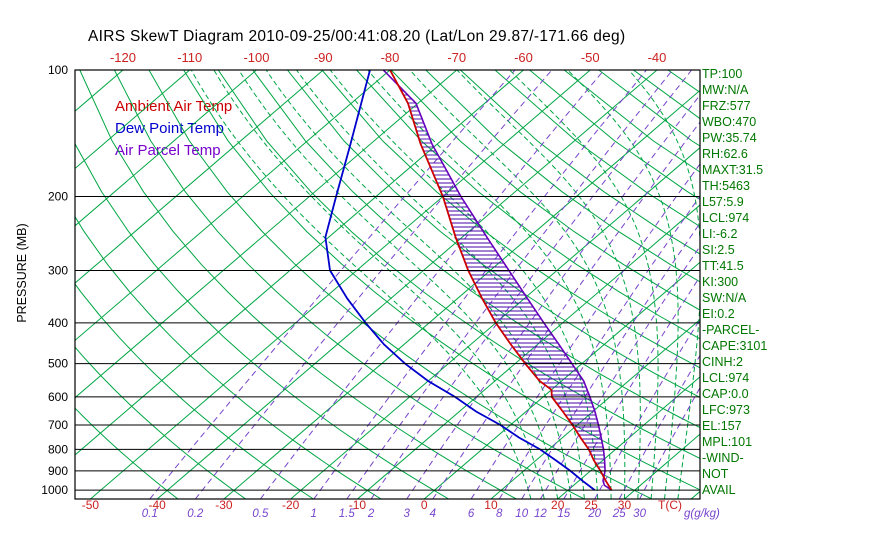 The width and height of the screenshot is (870, 560). What do you see at coordinates (499, 514) in the screenshot?
I see `mixing-ratio-tick-label: 8` at bounding box center [499, 514].